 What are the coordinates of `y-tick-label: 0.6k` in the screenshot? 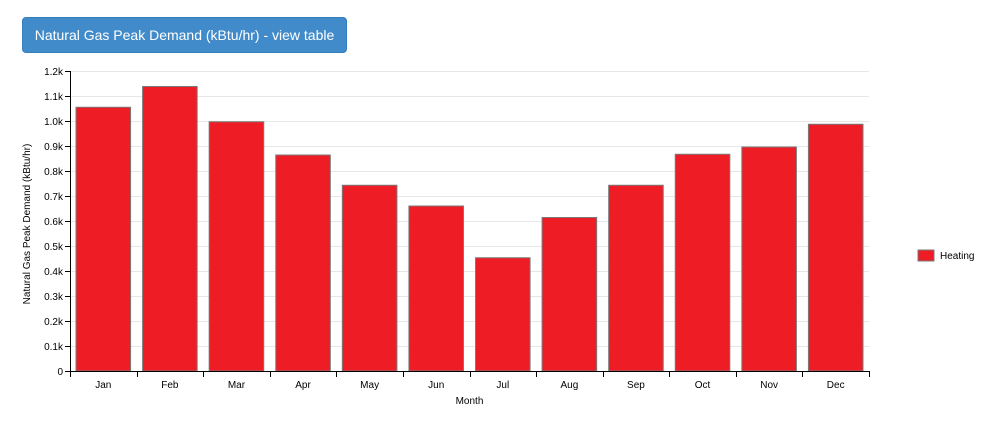 It's located at (54, 222).